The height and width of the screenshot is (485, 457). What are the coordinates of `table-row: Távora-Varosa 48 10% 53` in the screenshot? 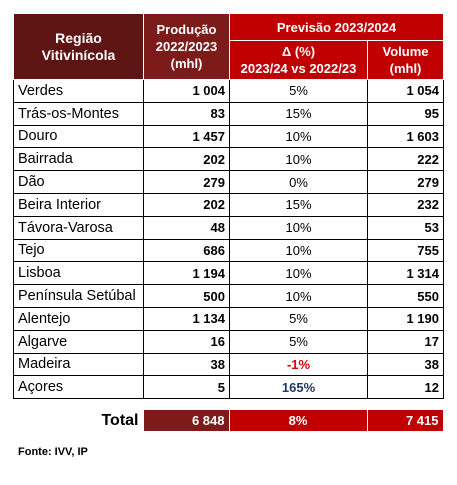 It's located at (228, 227).